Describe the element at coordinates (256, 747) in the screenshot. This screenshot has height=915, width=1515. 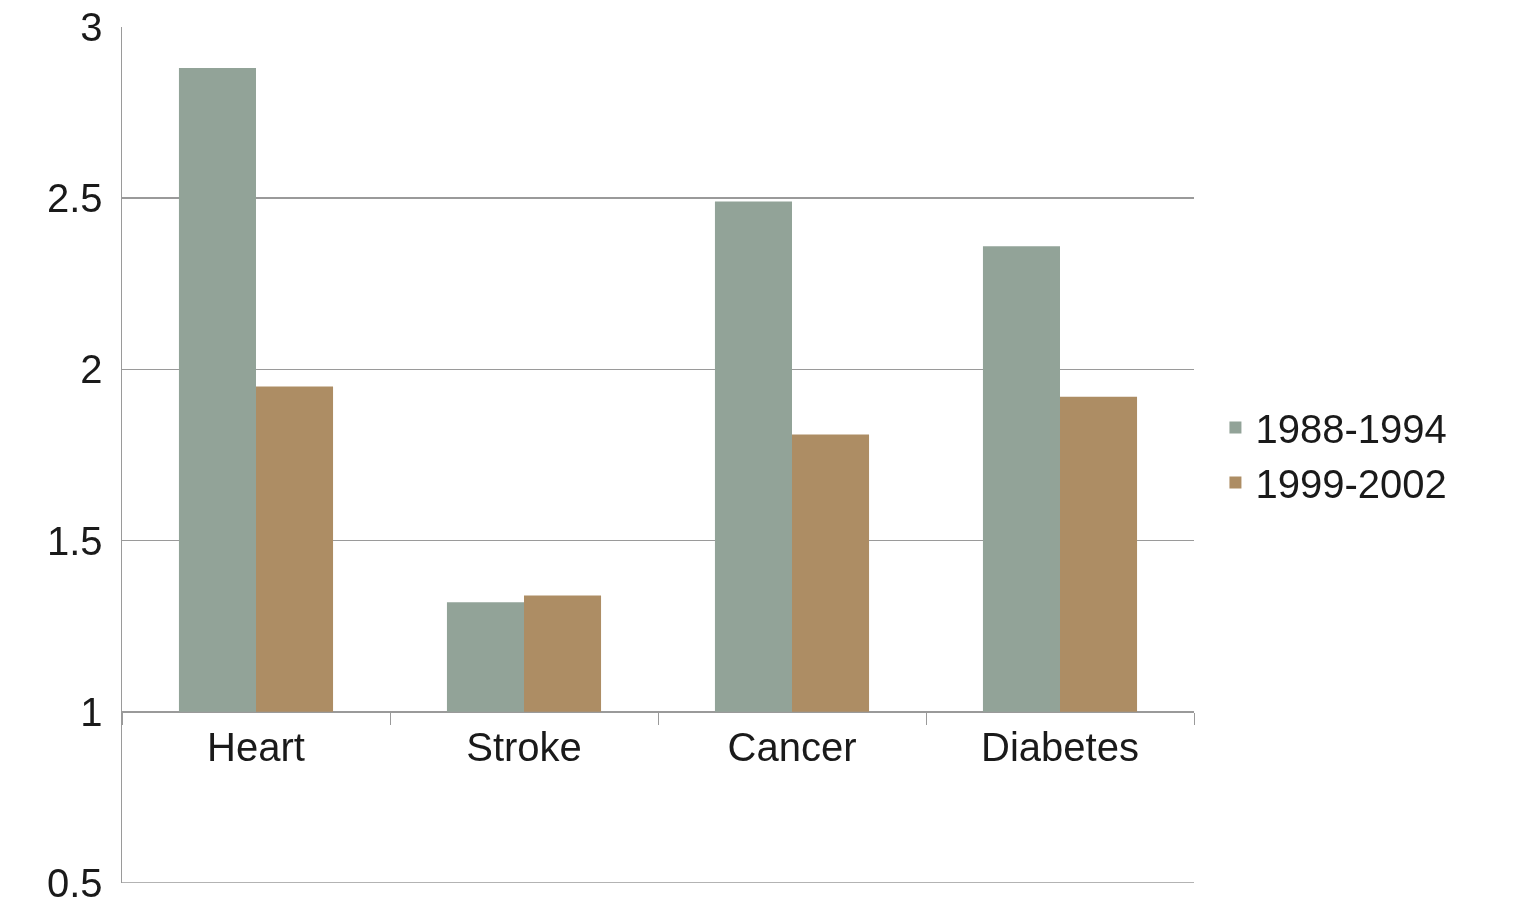
I see `x-tick-label: Heart` at that location.